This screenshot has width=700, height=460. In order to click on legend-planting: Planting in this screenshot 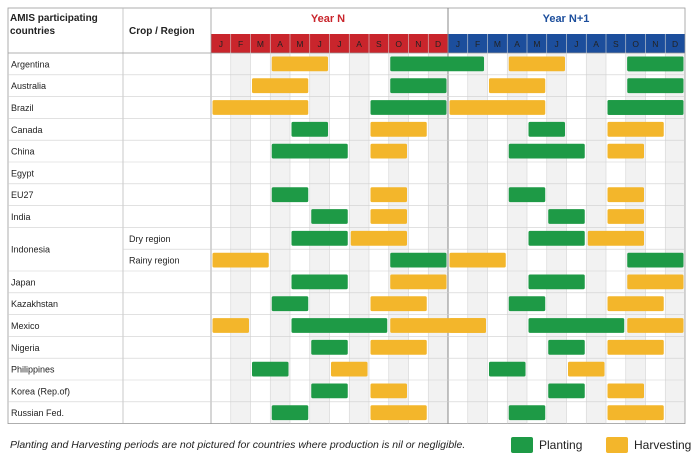, I will do `click(546, 445)`.